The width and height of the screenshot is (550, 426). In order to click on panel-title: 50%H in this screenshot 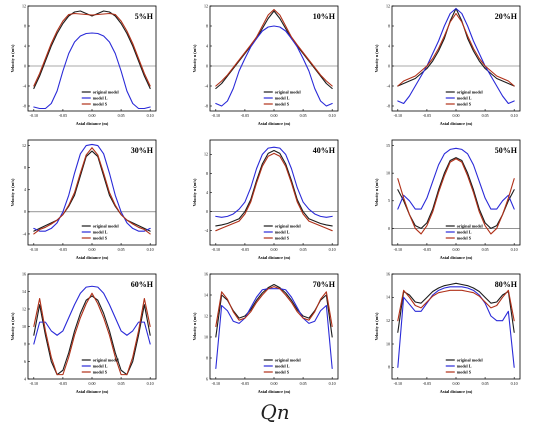, I will do `click(506, 150)`.